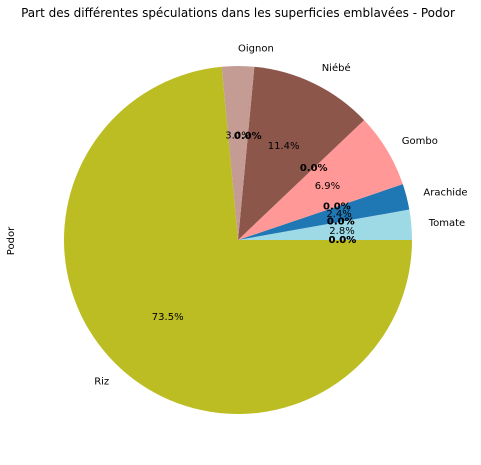 The image size is (481, 465). Describe the element at coordinates (101, 382) in the screenshot. I see `slice-label-riz: Riz` at that location.